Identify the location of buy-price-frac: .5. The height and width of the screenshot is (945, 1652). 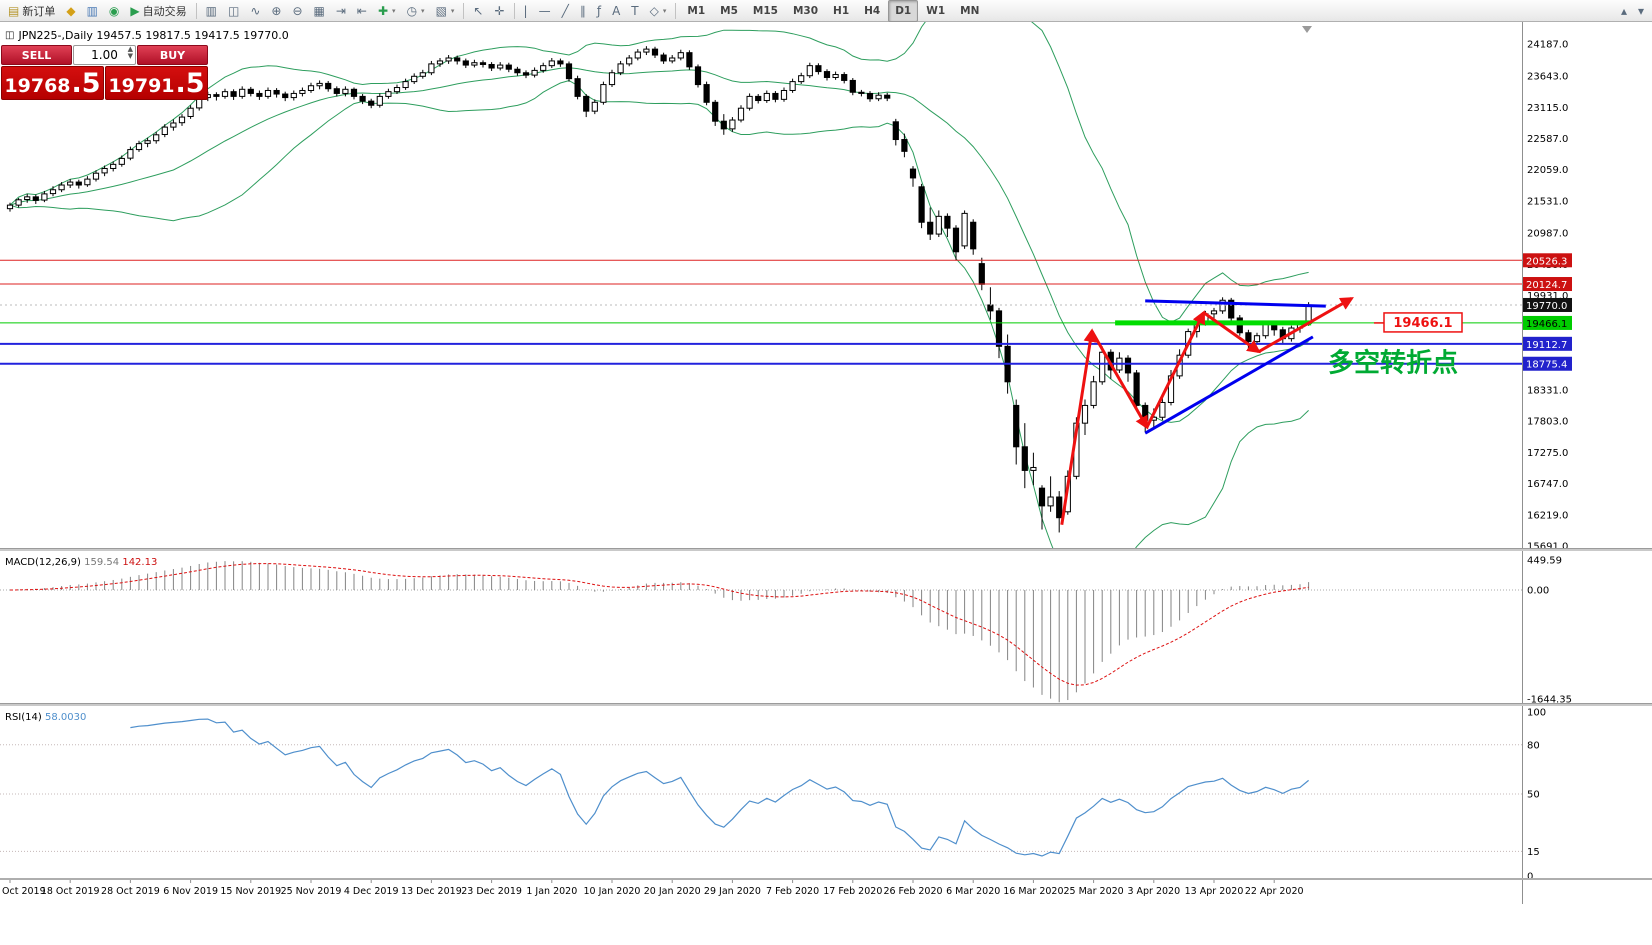
(190, 84).